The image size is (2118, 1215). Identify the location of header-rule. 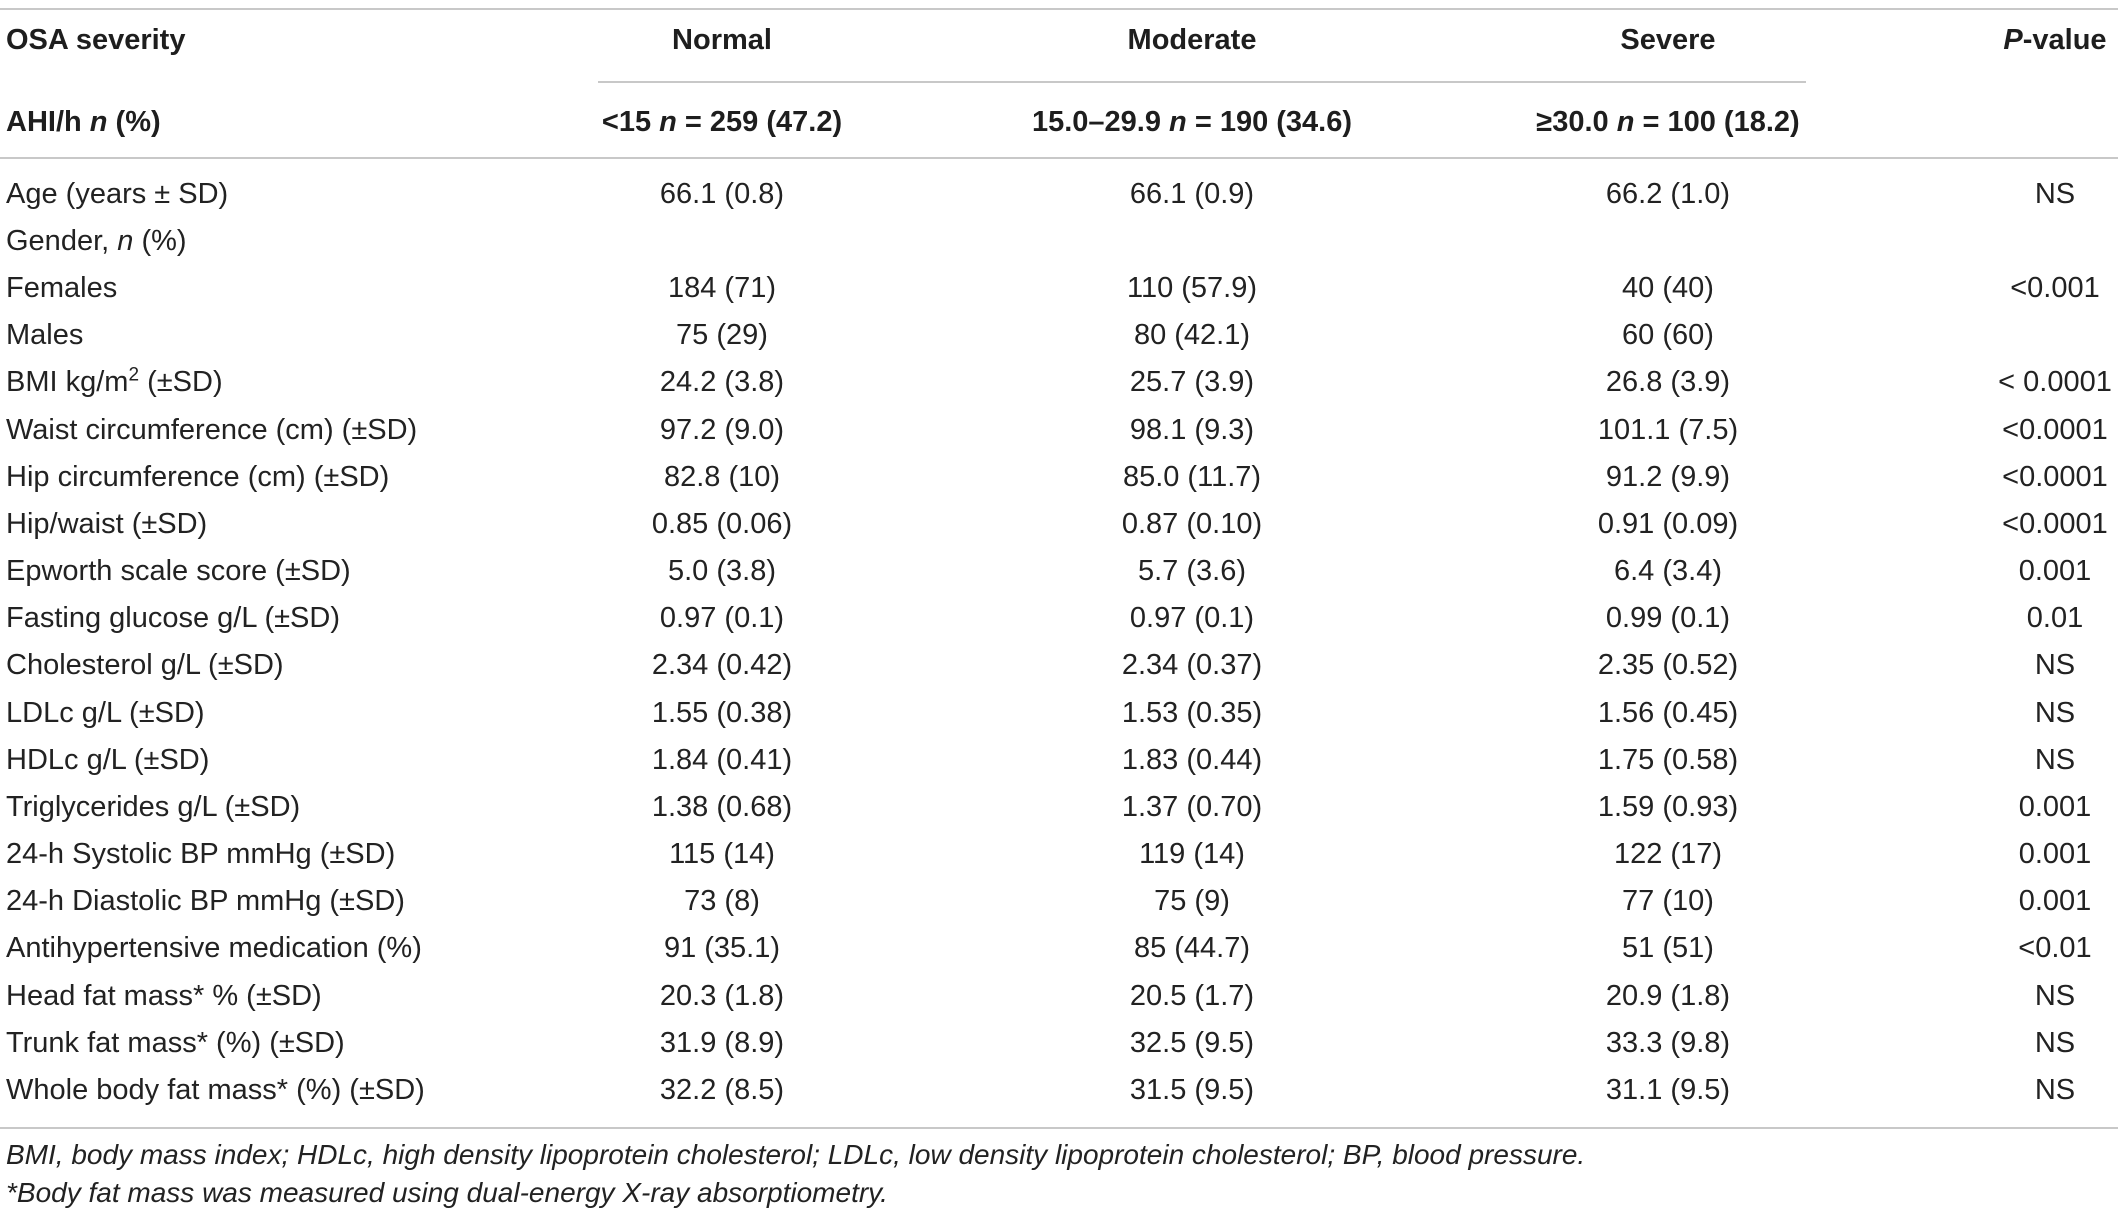
(1059, 158).